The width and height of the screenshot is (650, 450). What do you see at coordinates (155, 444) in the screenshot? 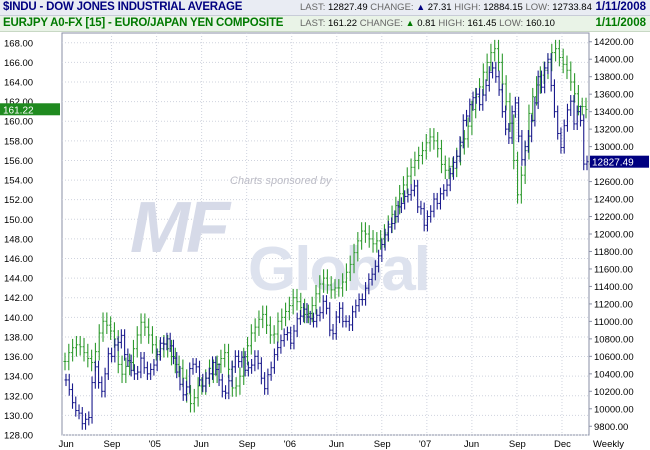
I see `x-tick-label: '05` at bounding box center [155, 444].